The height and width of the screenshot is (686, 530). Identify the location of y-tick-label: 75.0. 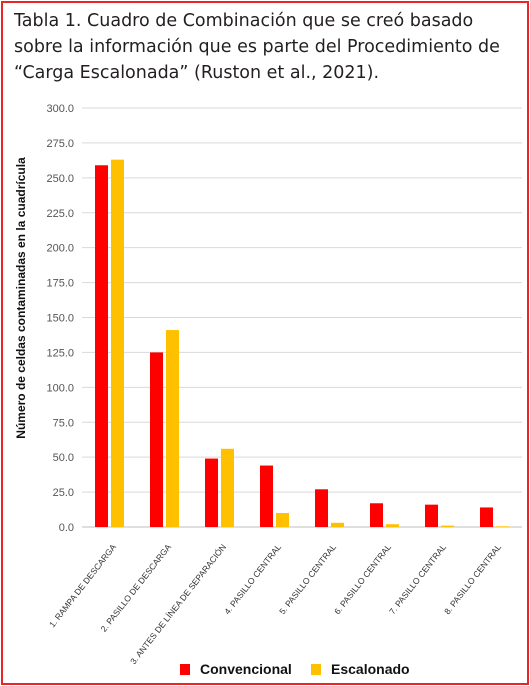
(63, 423).